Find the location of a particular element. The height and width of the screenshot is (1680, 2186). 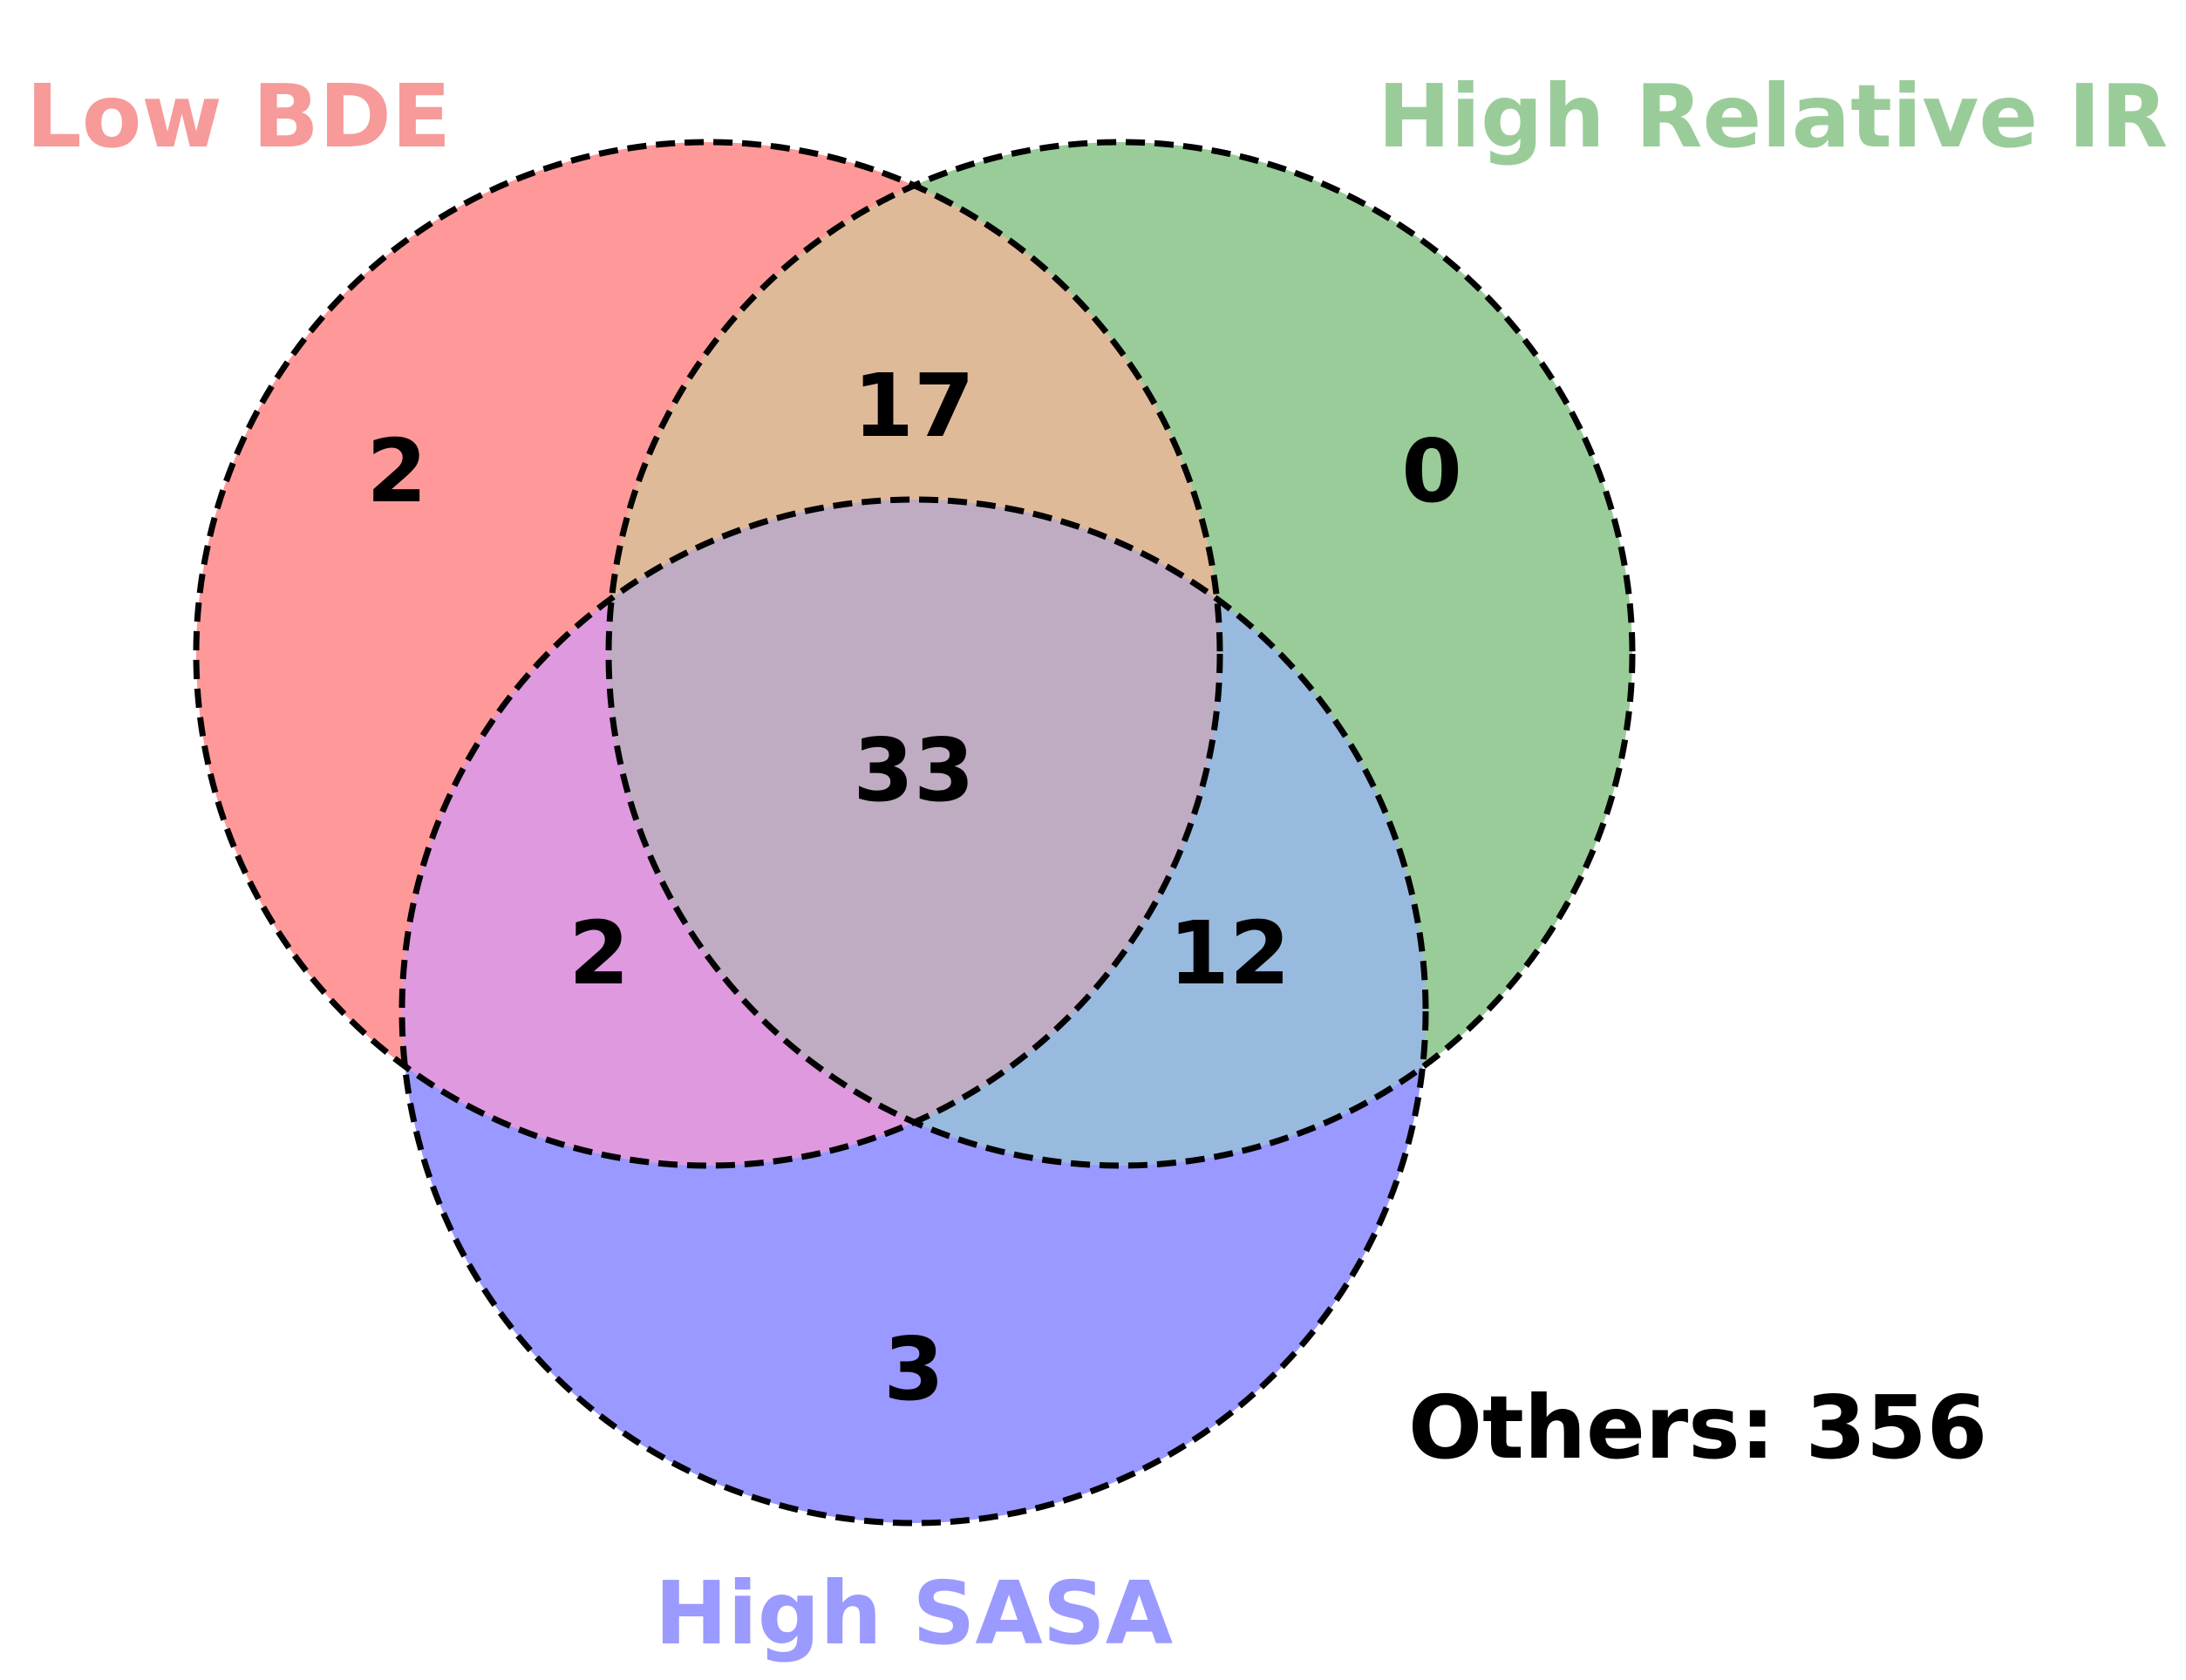

count-low-bde-only: 2 is located at coordinates (396, 471).